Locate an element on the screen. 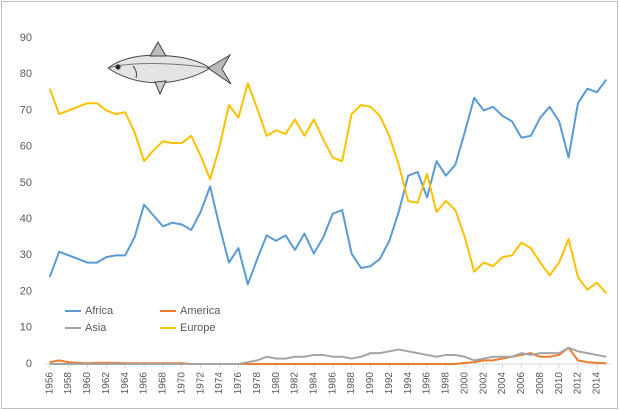 Image resolution: width=619 pixels, height=410 pixels. x-tick-label: 1976 is located at coordinates (238, 383).